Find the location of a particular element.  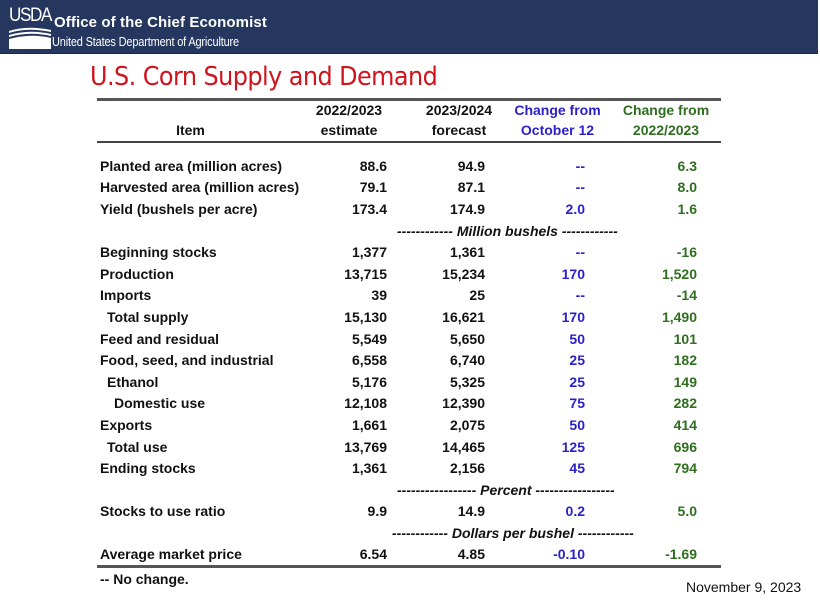

row-estimate: 39 is located at coordinates (379, 295).